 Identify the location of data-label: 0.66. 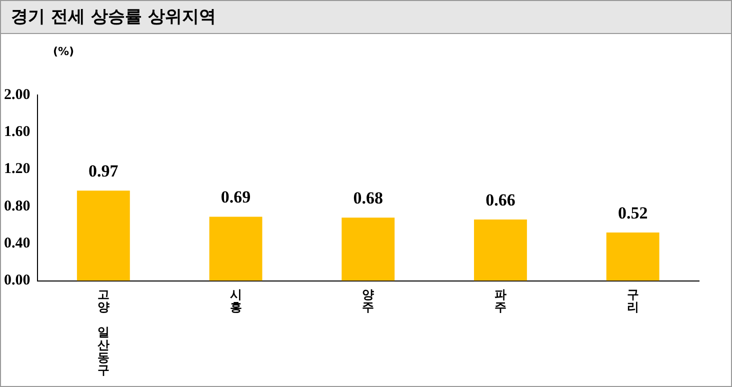
(501, 200).